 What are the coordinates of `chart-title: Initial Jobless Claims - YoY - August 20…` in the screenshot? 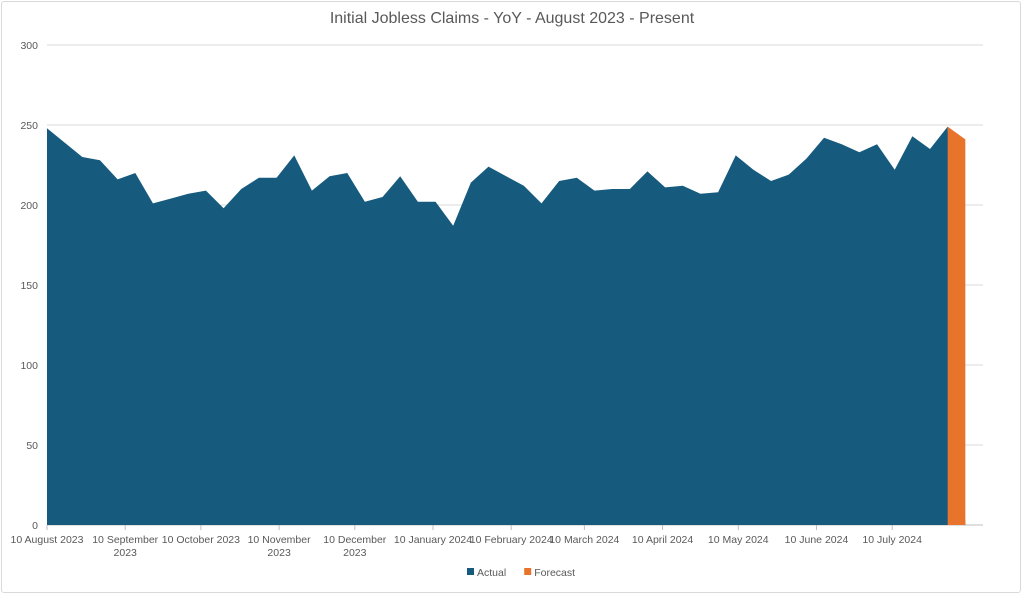 It's located at (512, 18).